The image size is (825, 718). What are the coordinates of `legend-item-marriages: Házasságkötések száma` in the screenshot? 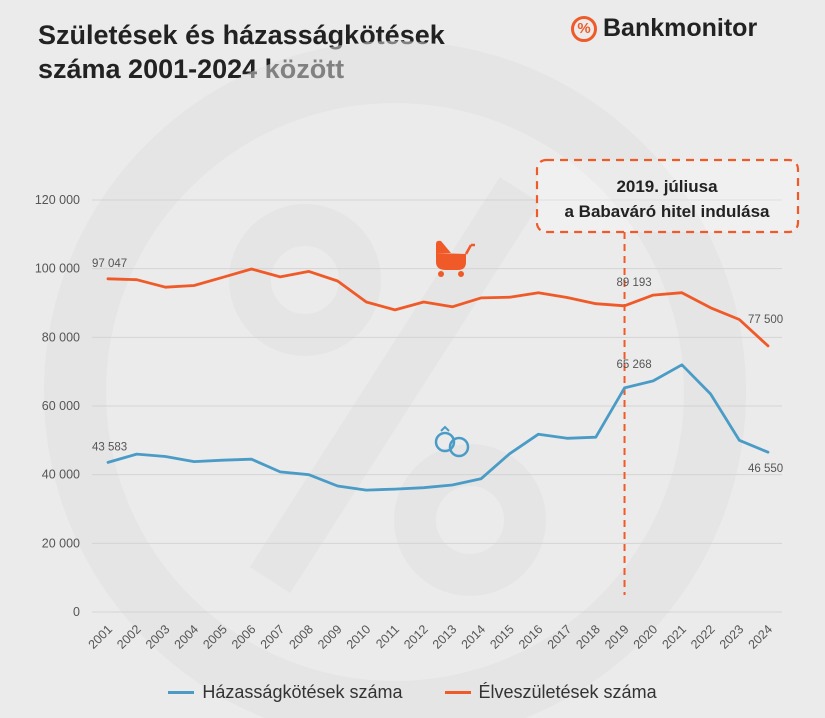 It's located at (285, 692).